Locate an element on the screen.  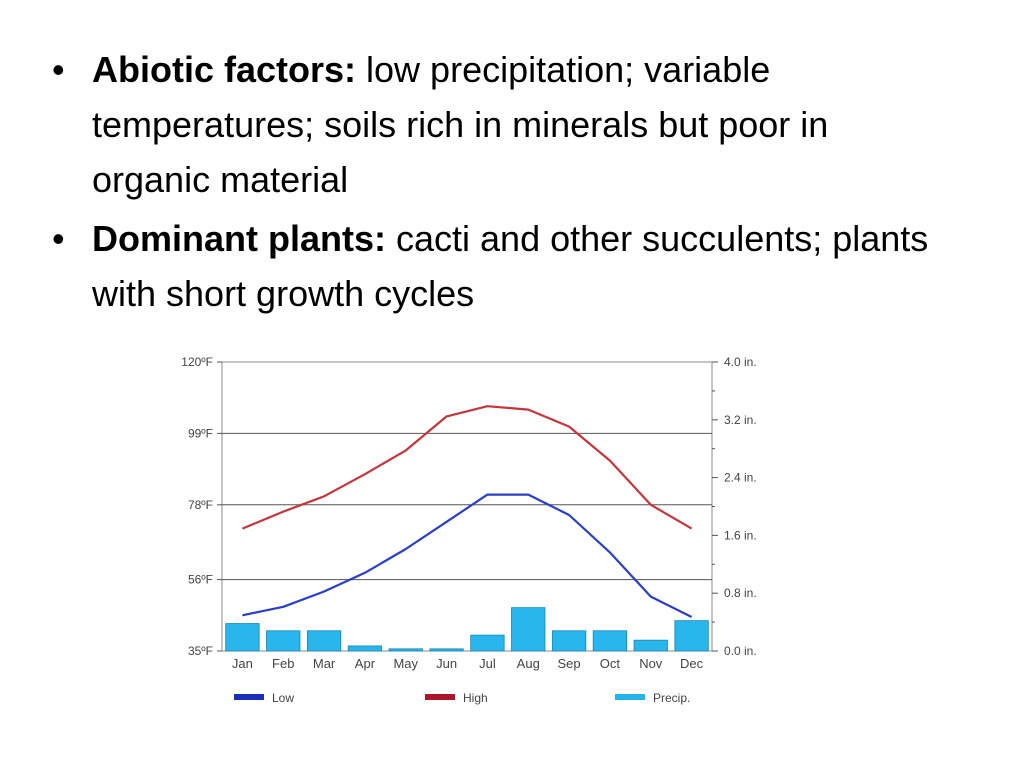
bullet-heading: Dominant plants: is located at coordinates (239, 238).